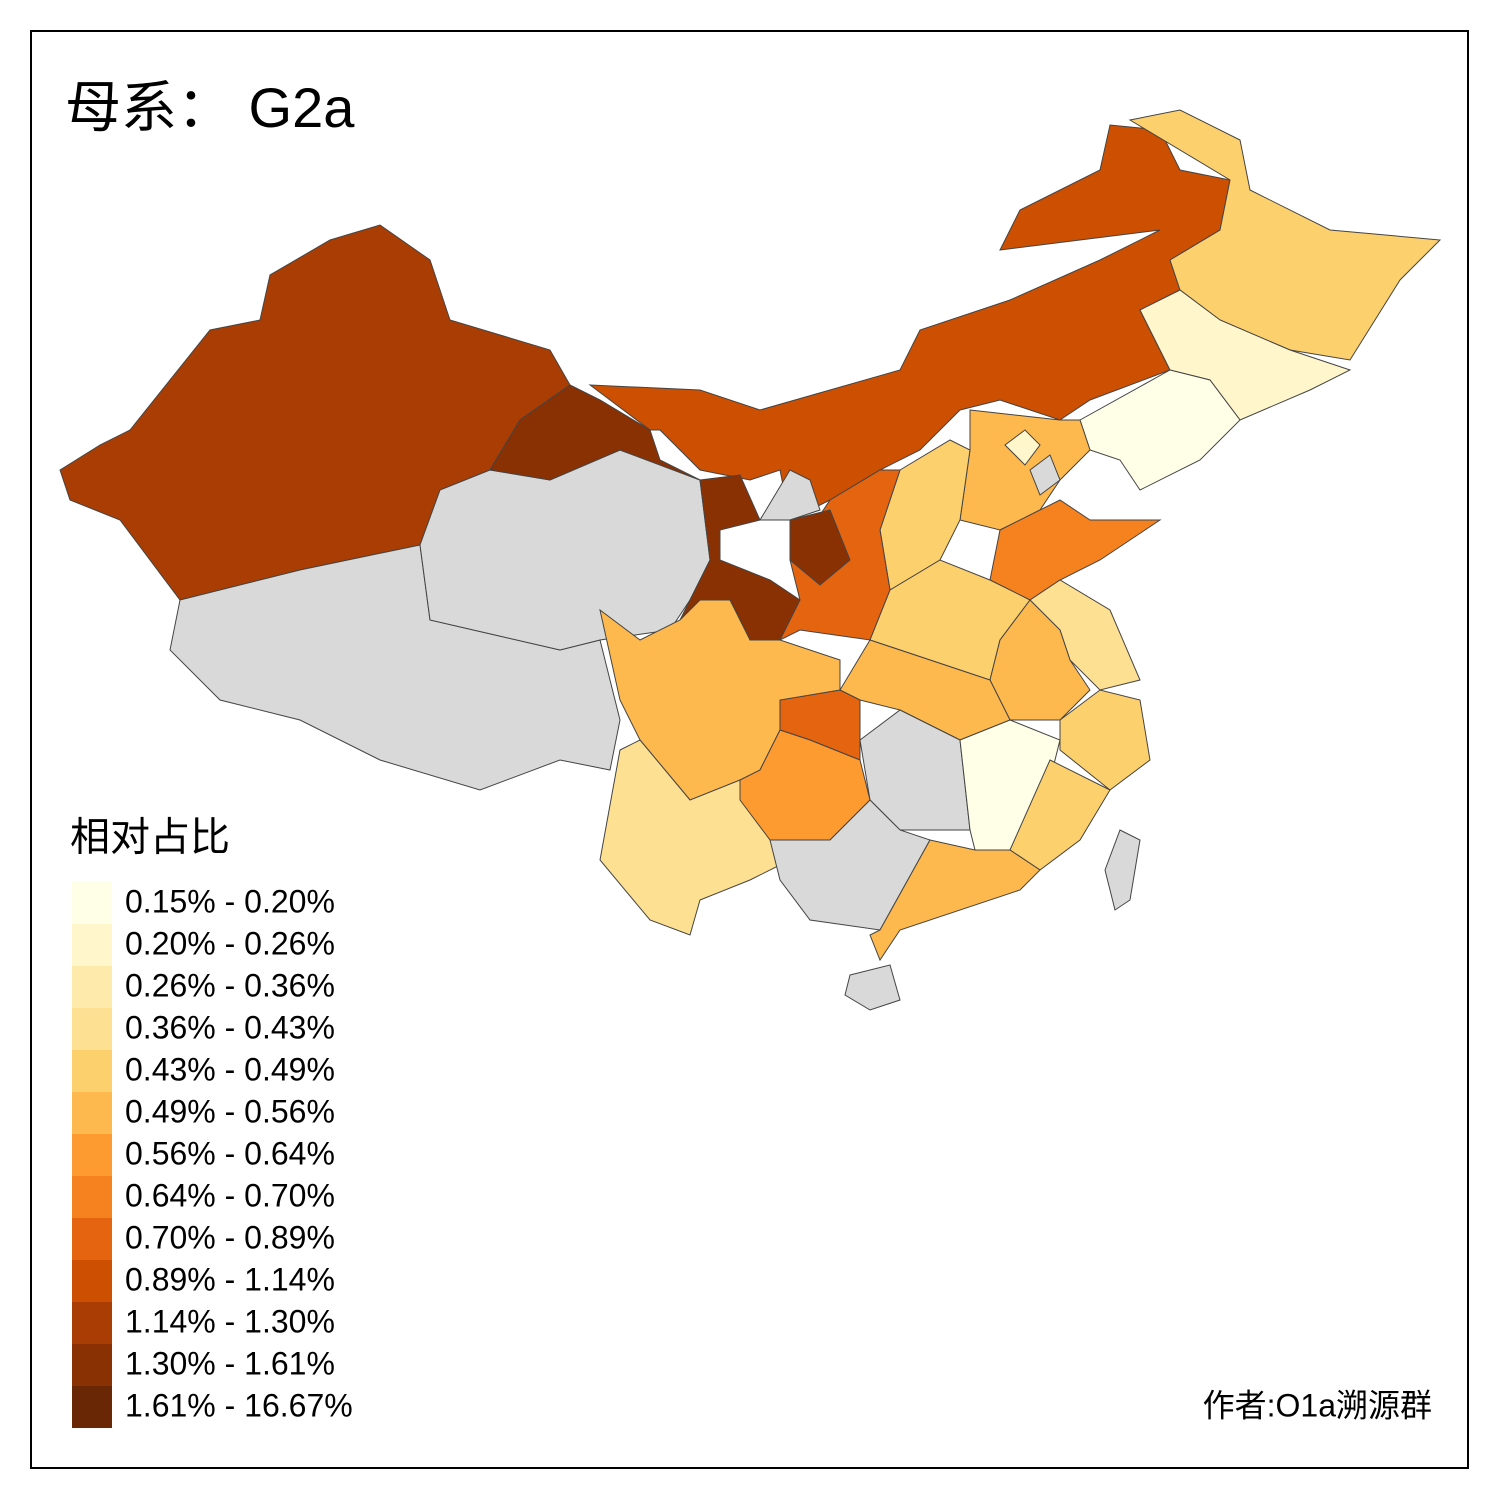  Describe the element at coordinates (230, 1027) in the screenshot. I see `legend-label: 0.36% - 0.43%` at that location.